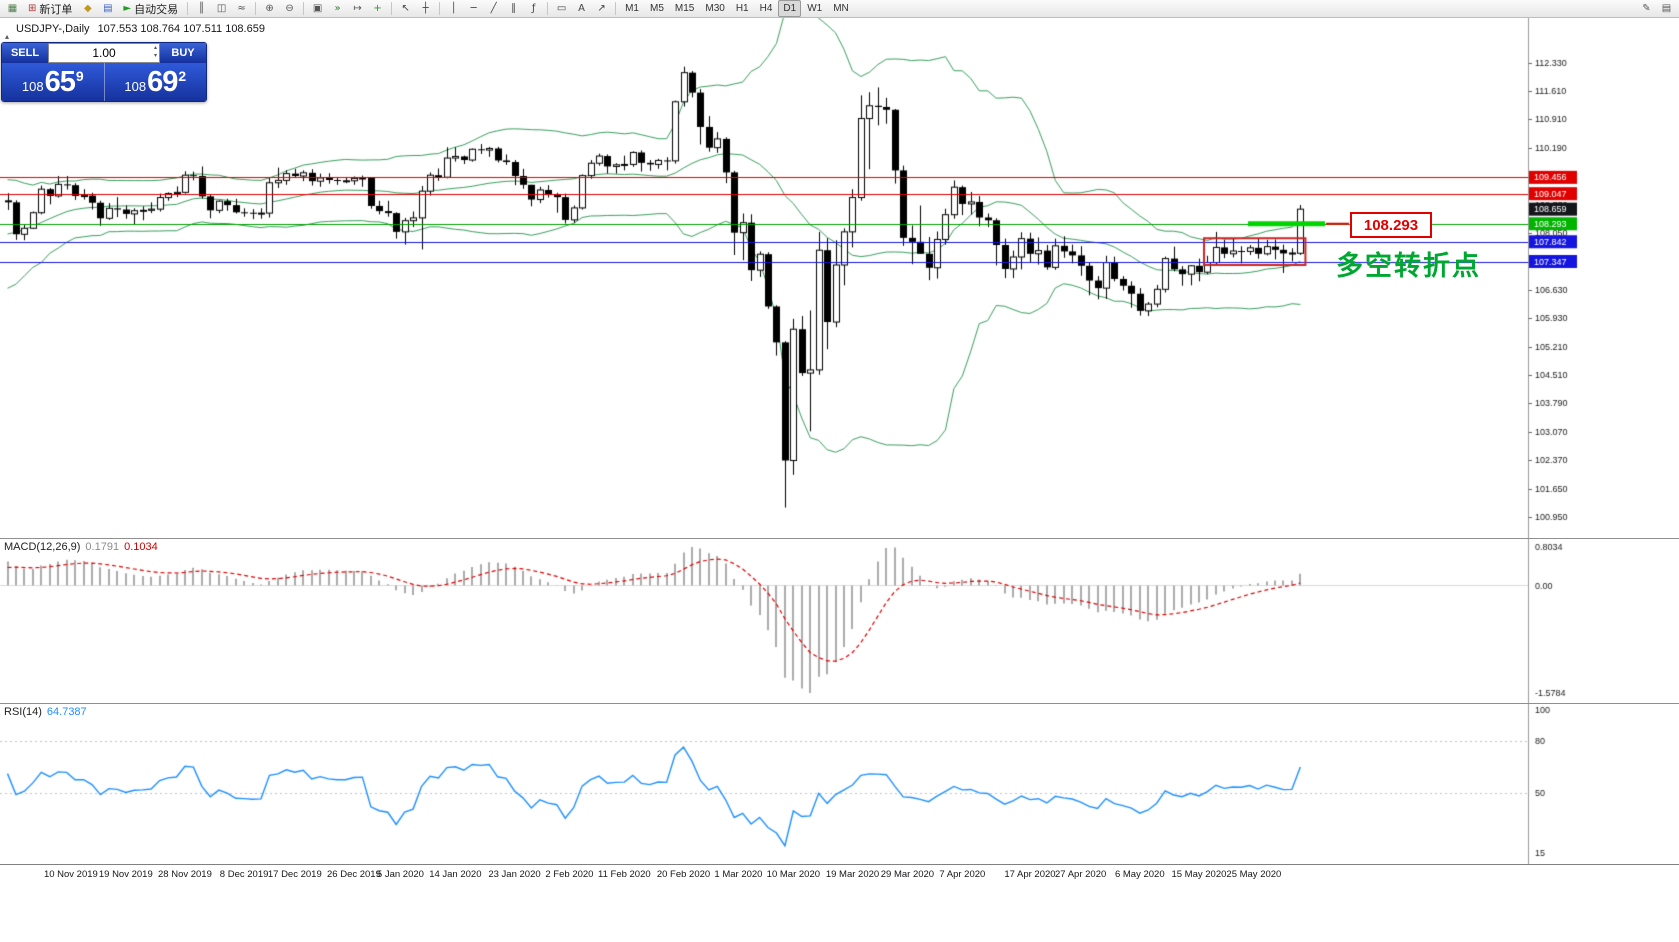 Image resolution: width=1679 pixels, height=942 pixels. Describe the element at coordinates (514, 8) in the screenshot. I see `channel-icon: ∥` at that location.